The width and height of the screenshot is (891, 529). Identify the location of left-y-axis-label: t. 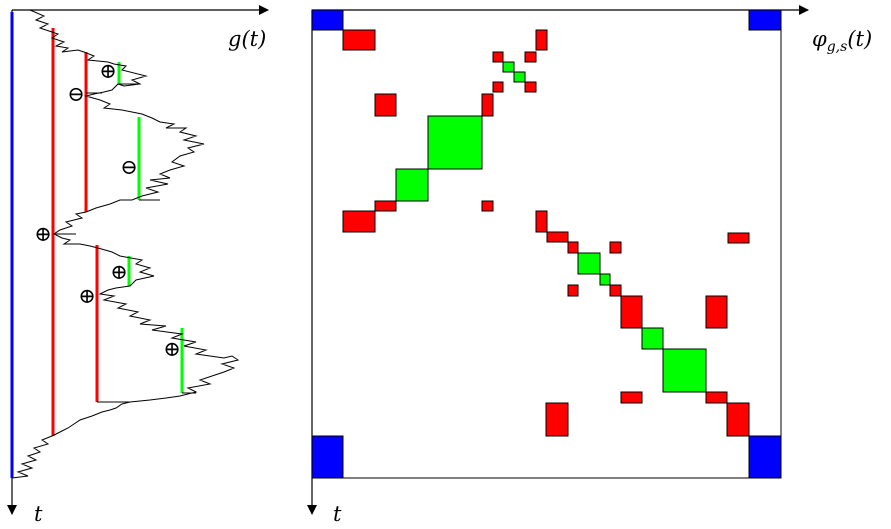
(38, 514).